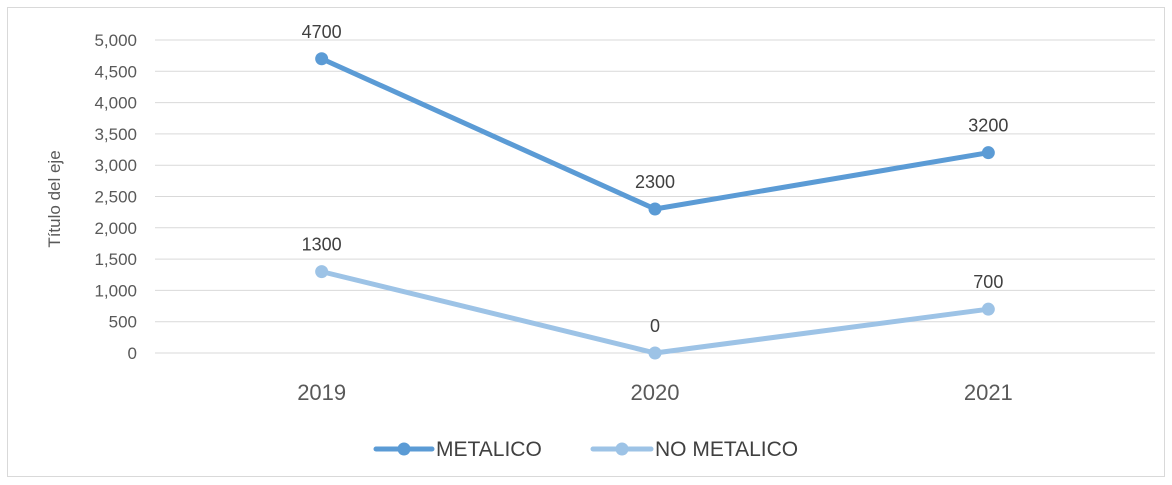  I want to click on data-label: 700, so click(988, 282).